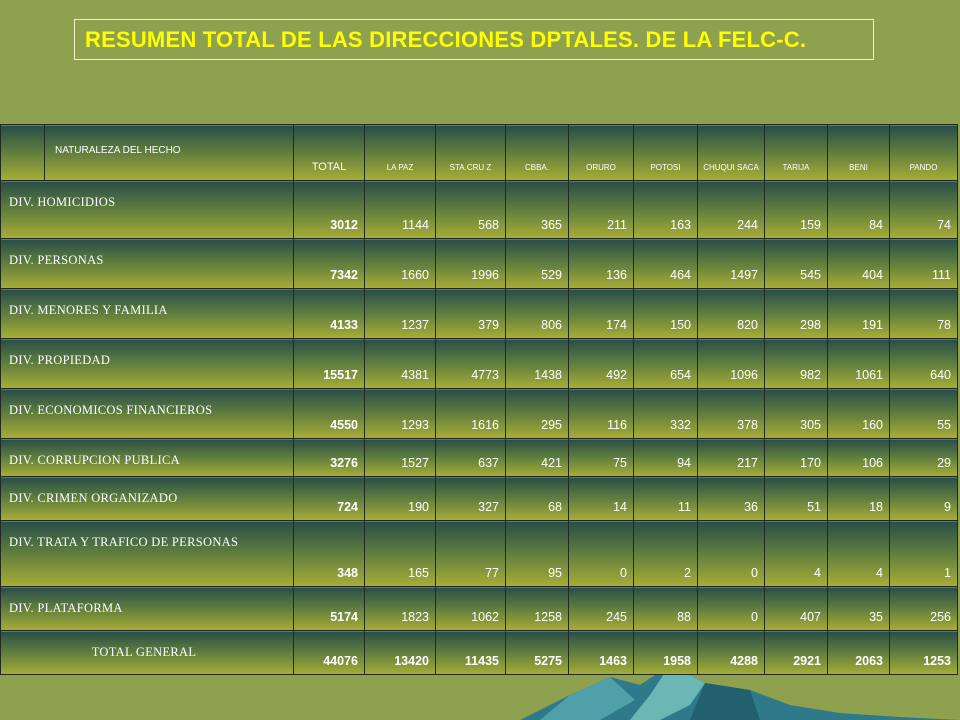 The image size is (960, 720). I want to click on value-cell: 95, so click(537, 553).